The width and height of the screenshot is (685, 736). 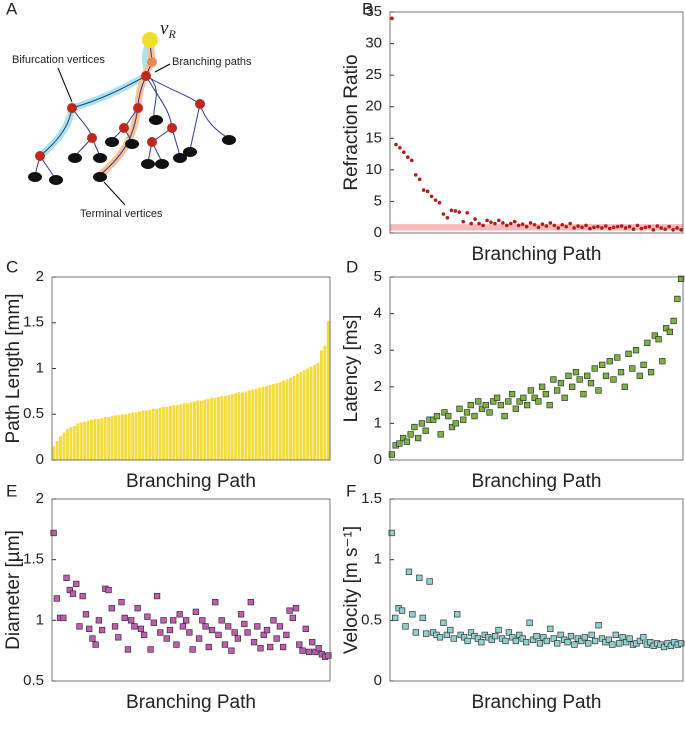 What do you see at coordinates (378, 680) in the screenshot?
I see `y-tick-label: 0` at bounding box center [378, 680].